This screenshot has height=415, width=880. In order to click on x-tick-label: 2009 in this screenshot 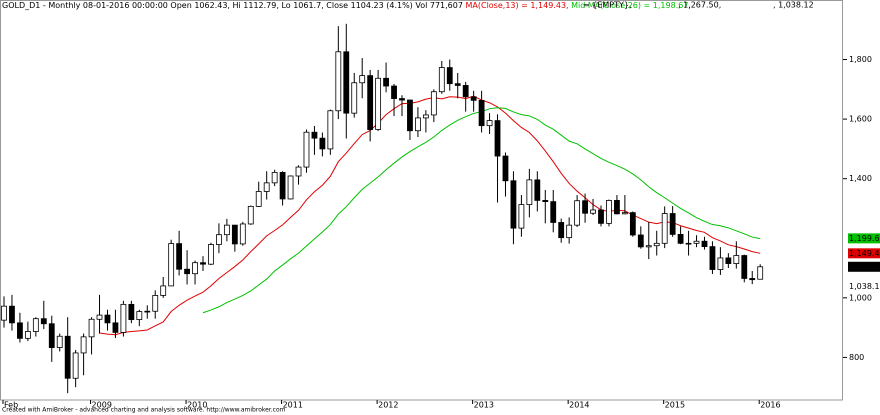, I will do `click(102, 405)`.